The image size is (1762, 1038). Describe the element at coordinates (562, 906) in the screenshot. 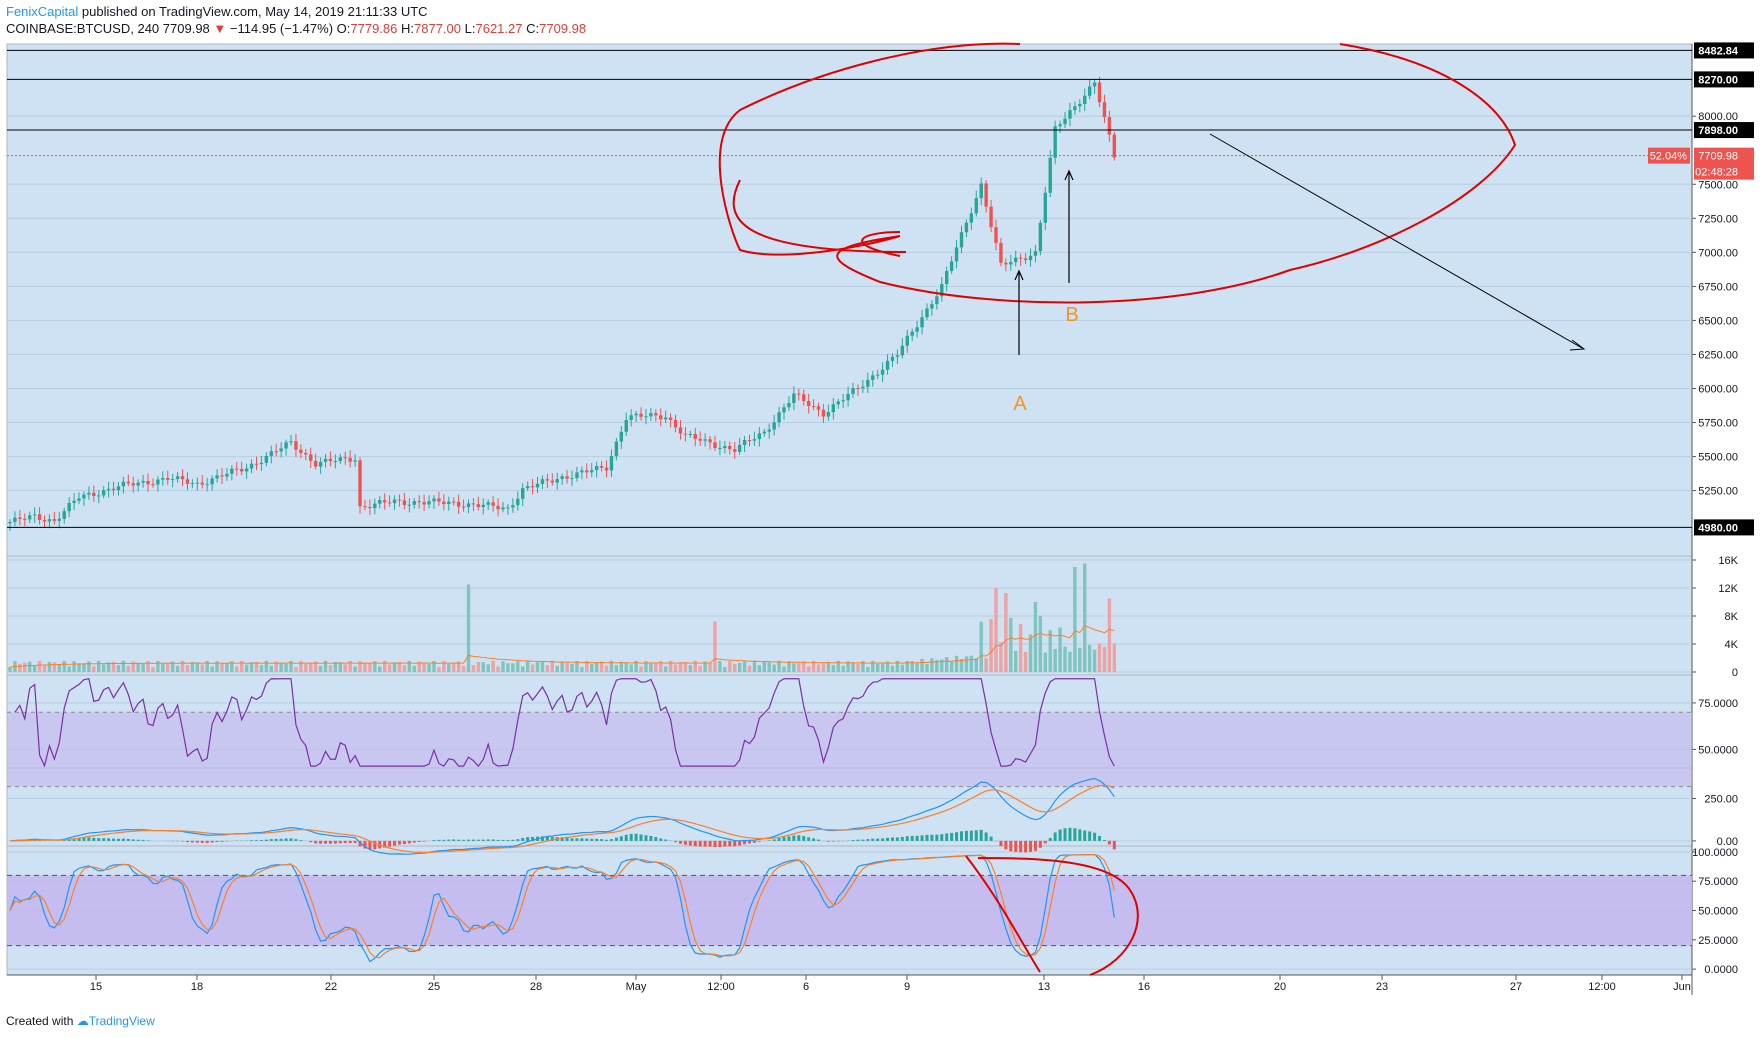

I see `stoch-d-line` at that location.